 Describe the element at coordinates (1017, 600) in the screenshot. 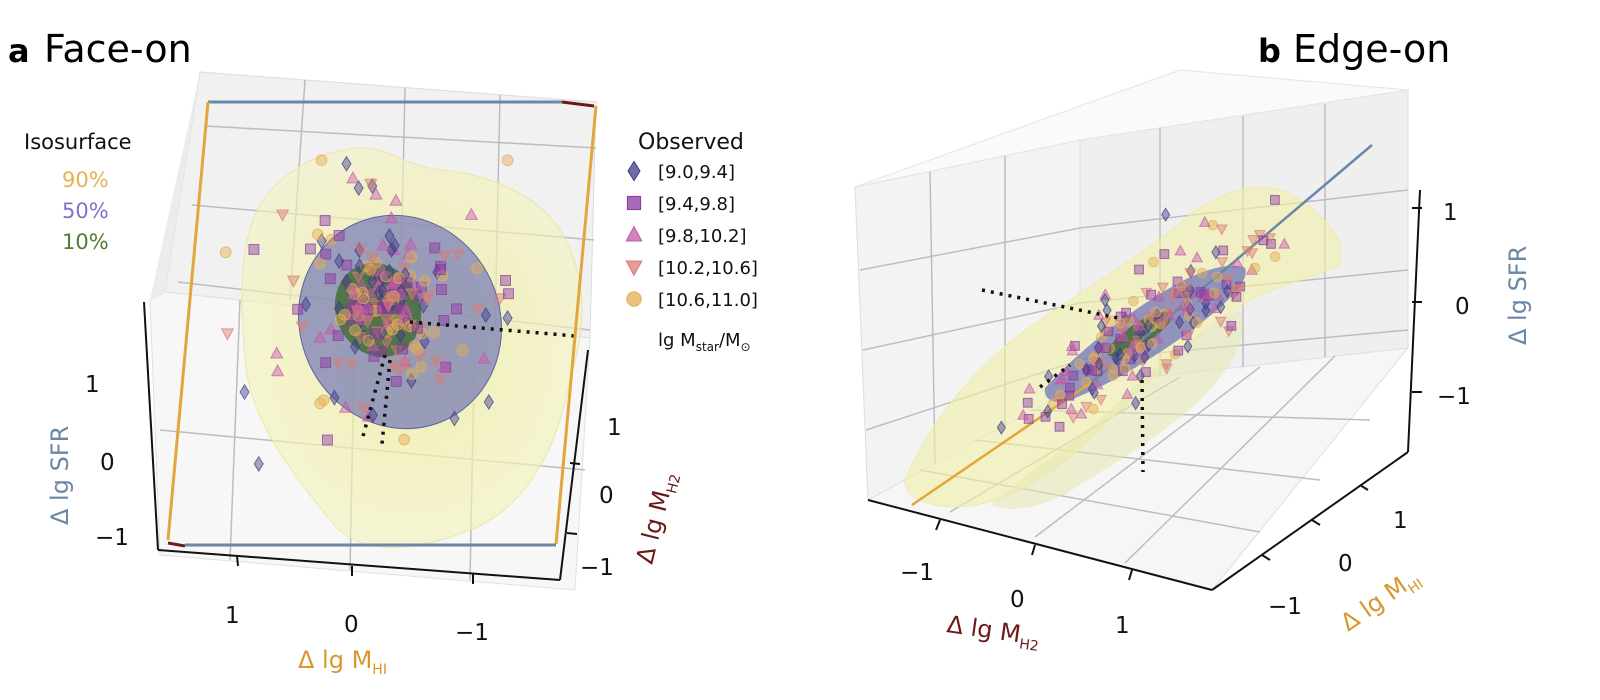

I see `panel-b-x-tick-2: 0` at that location.